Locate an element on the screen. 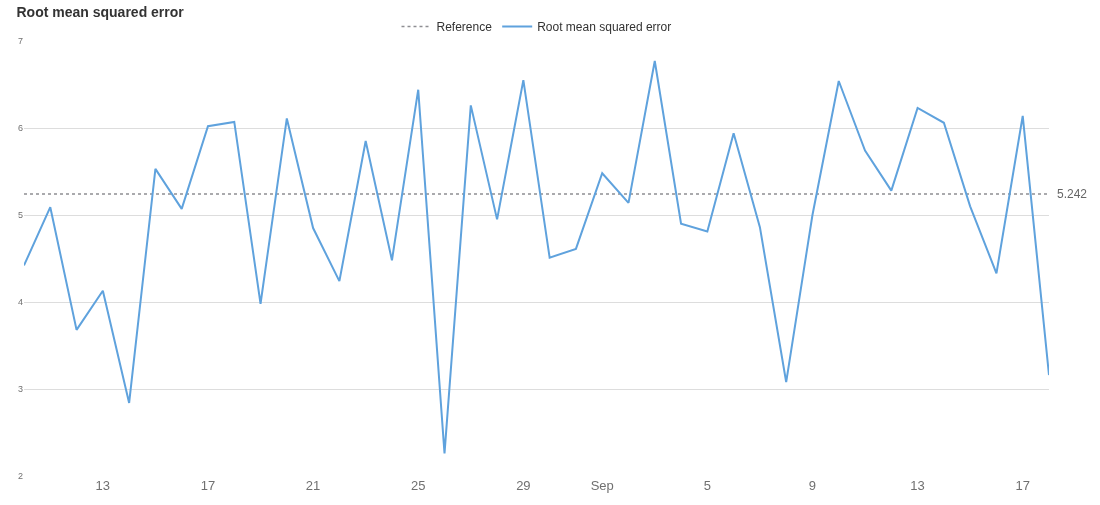 The height and width of the screenshot is (505, 1100). x-tick-label: 25 is located at coordinates (418, 485).